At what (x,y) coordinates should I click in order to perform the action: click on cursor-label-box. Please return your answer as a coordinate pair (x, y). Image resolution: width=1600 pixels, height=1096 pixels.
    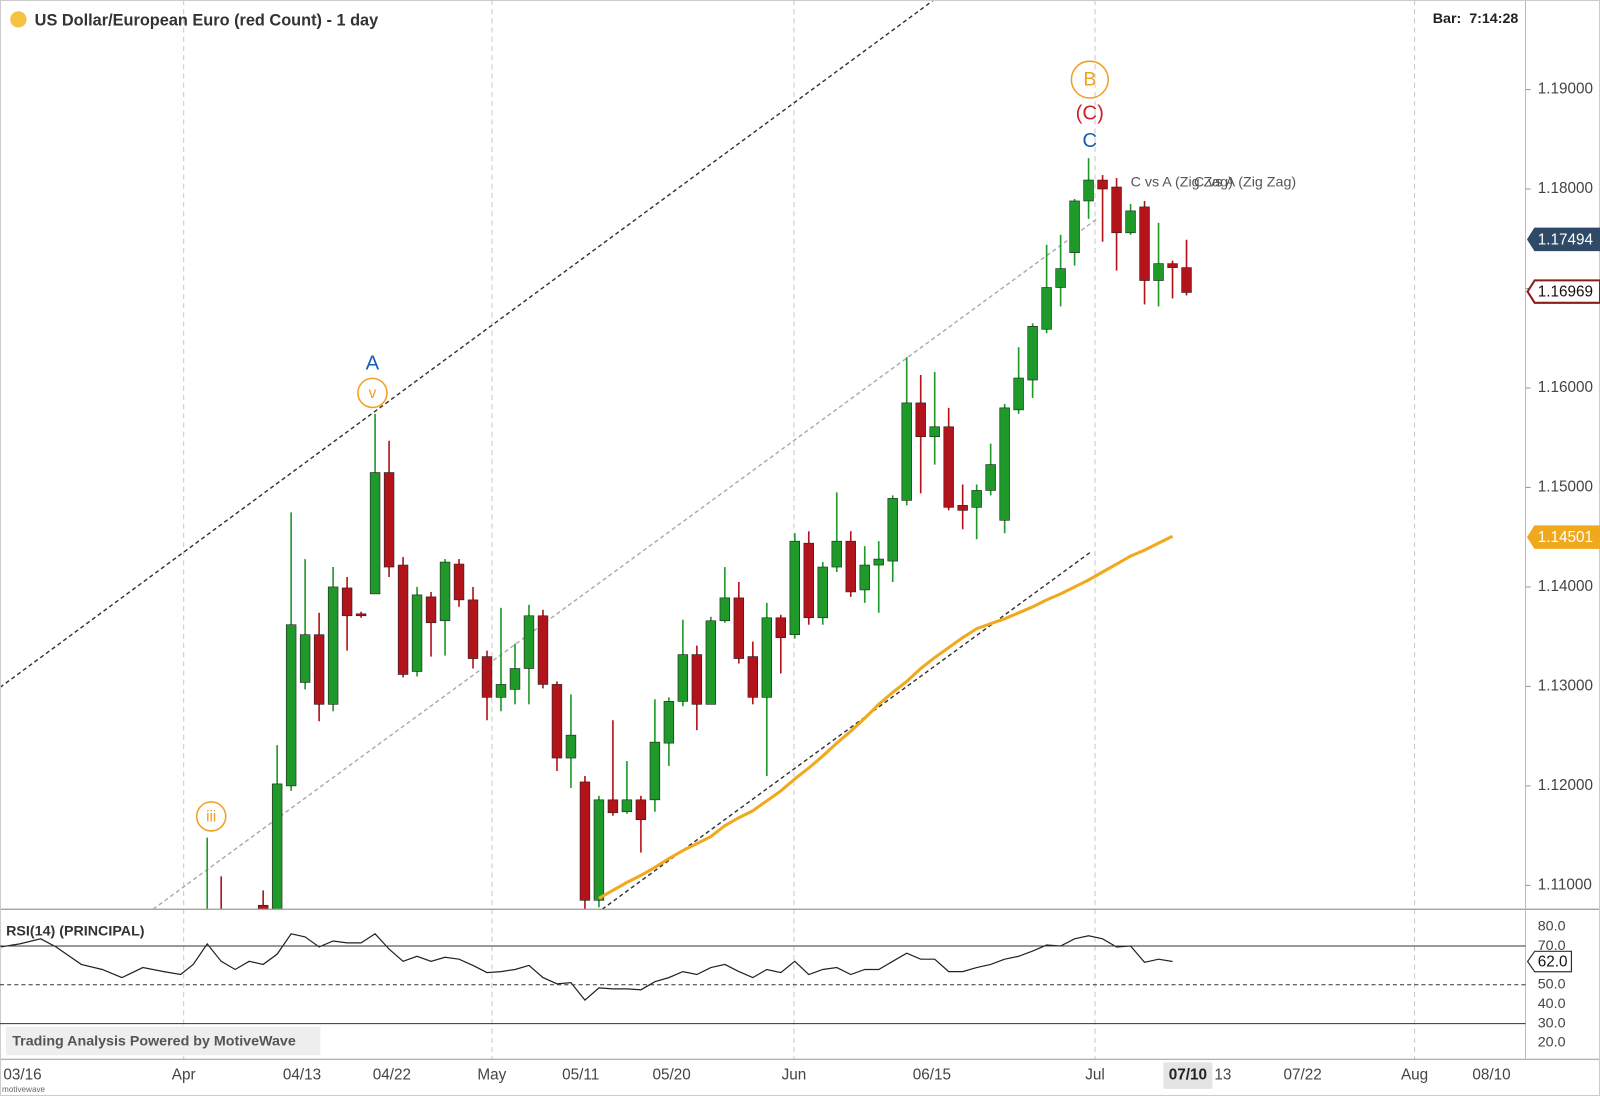
    Looking at the image, I should click on (1188, 1075).